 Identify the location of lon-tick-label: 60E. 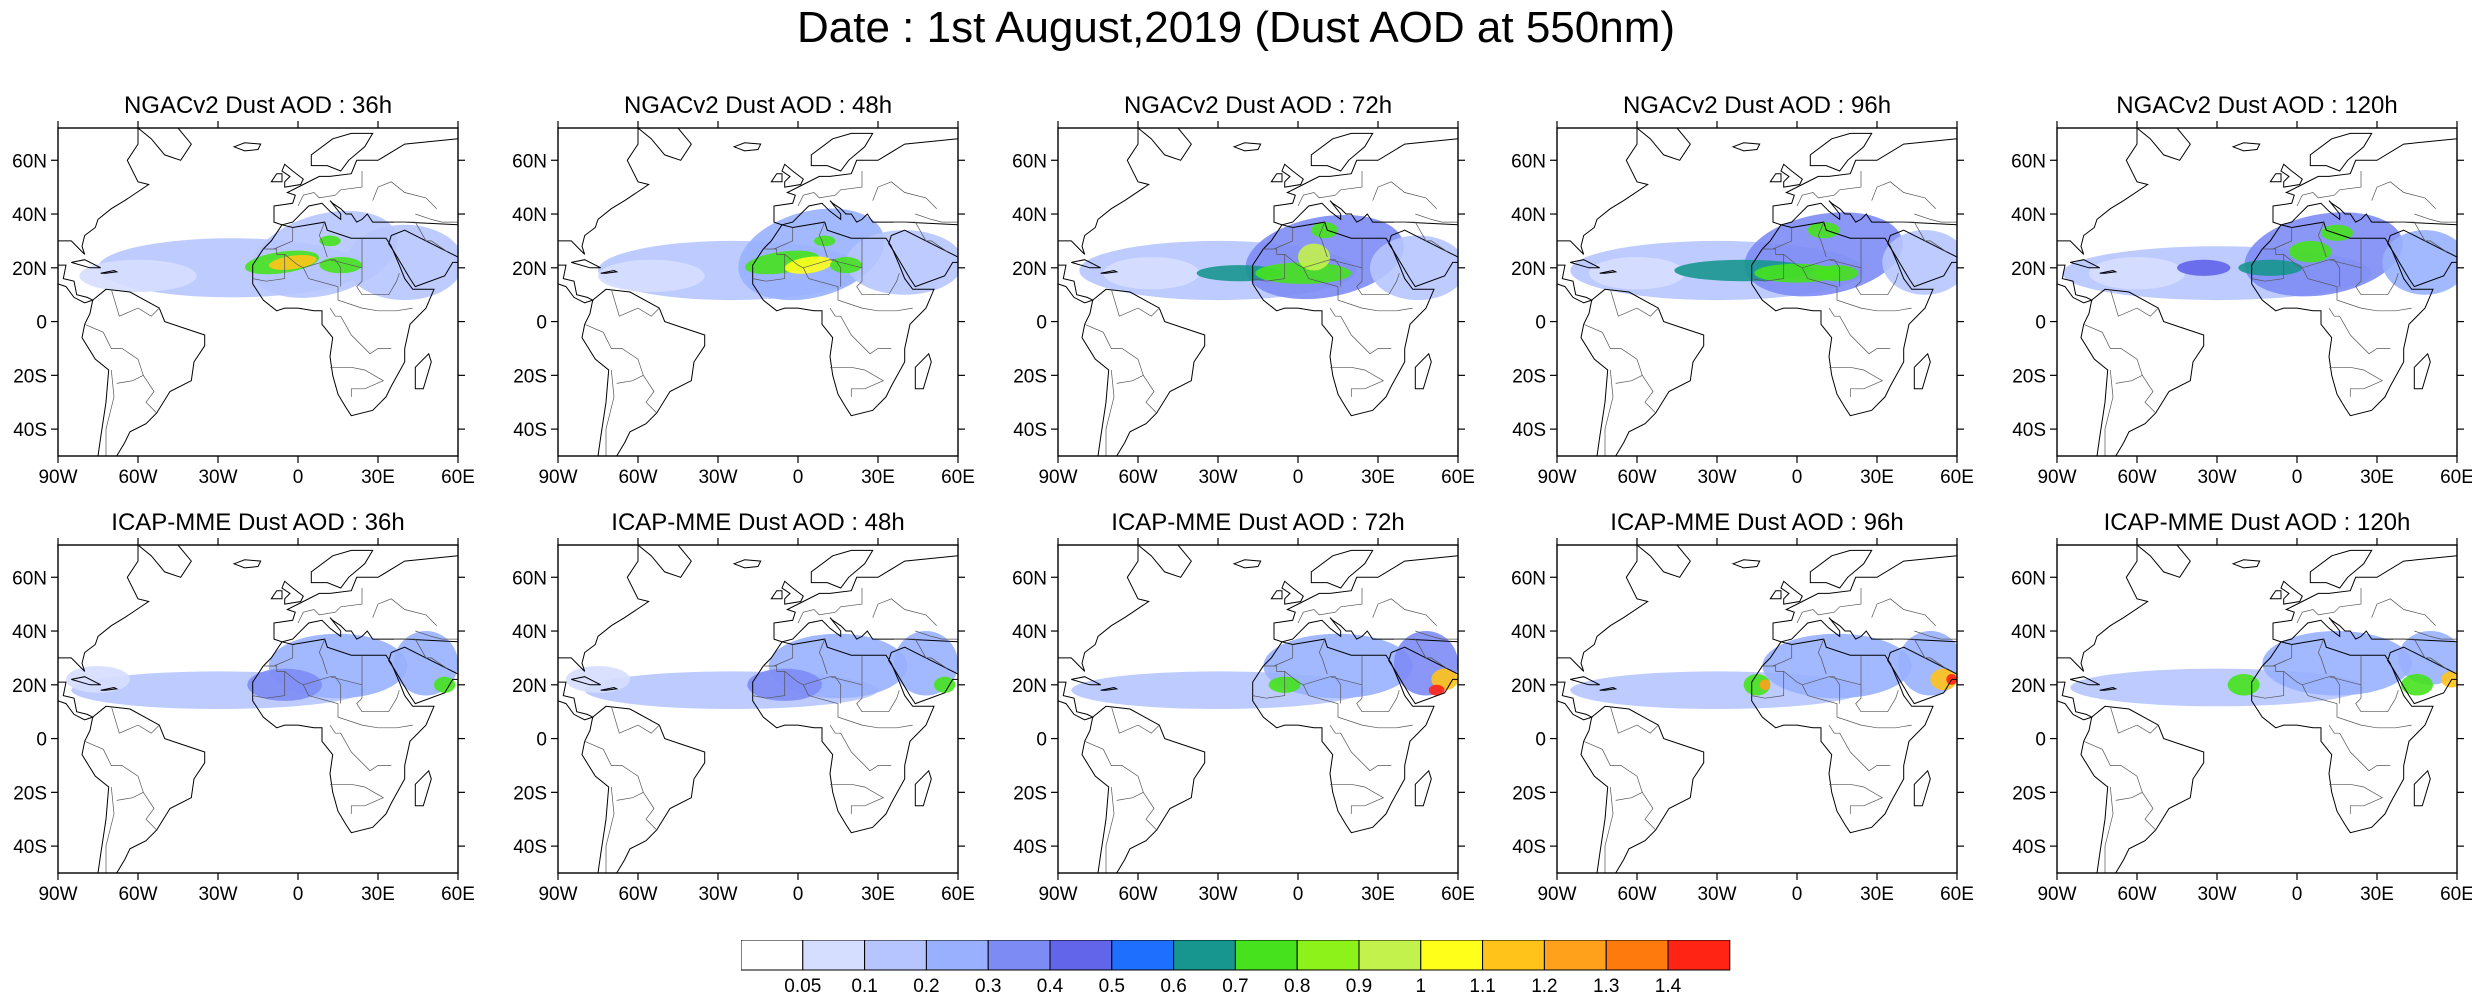
(2456, 894).